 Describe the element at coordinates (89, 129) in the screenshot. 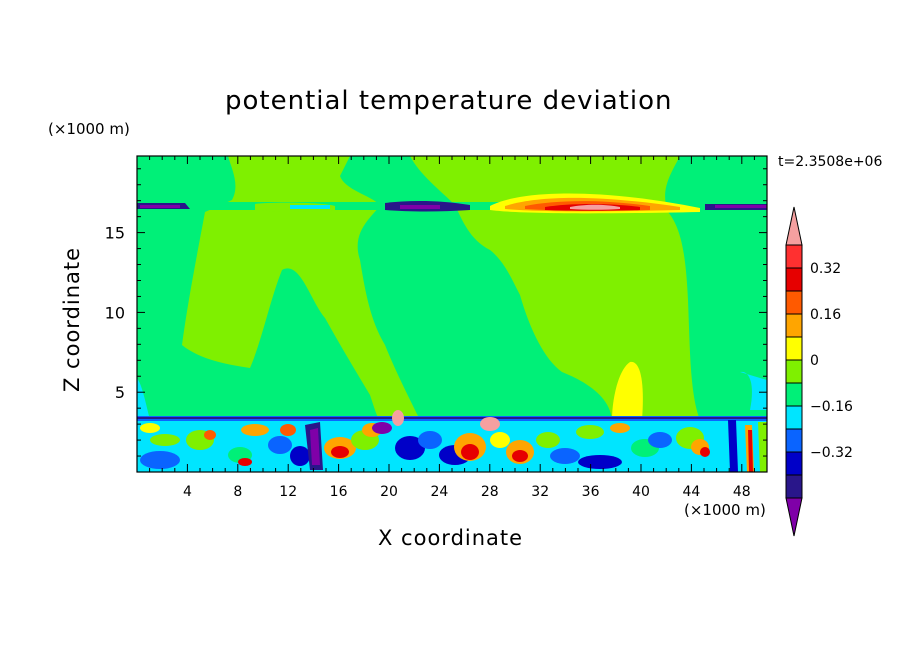

I see `z-axis-unit: (×1000 m)` at that location.